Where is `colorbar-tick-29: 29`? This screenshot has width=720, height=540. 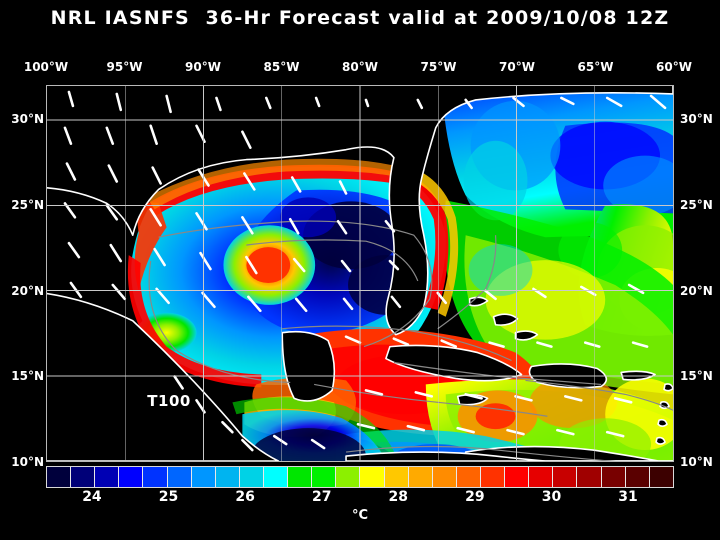 colorbar-tick-29: 29 is located at coordinates (475, 497).